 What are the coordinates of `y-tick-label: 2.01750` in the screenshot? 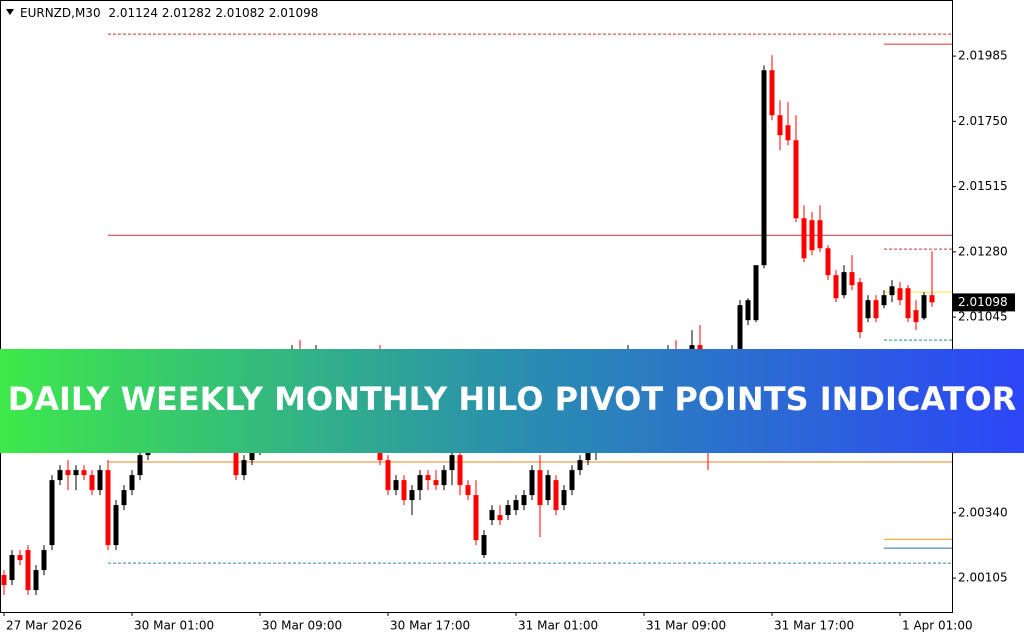 It's located at (983, 121).